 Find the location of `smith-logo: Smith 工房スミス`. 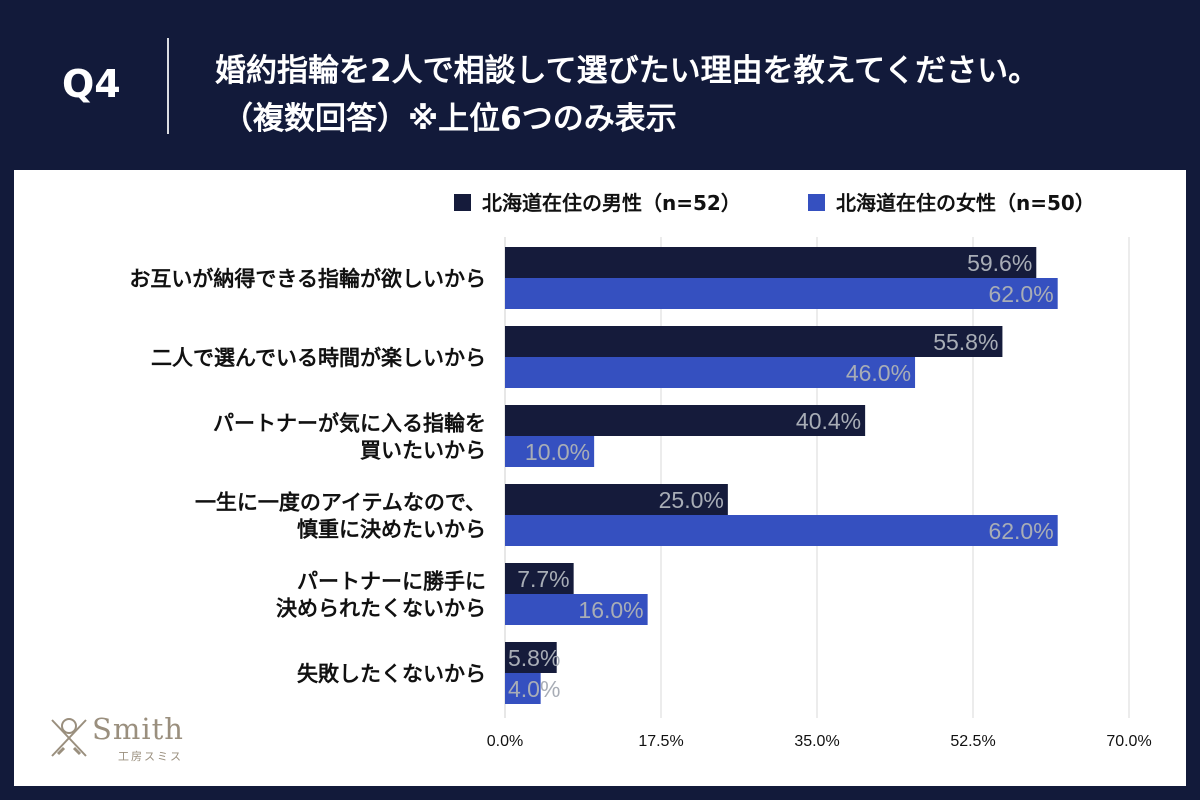

smith-logo: Smith 工房スミス is located at coordinates (138, 742).